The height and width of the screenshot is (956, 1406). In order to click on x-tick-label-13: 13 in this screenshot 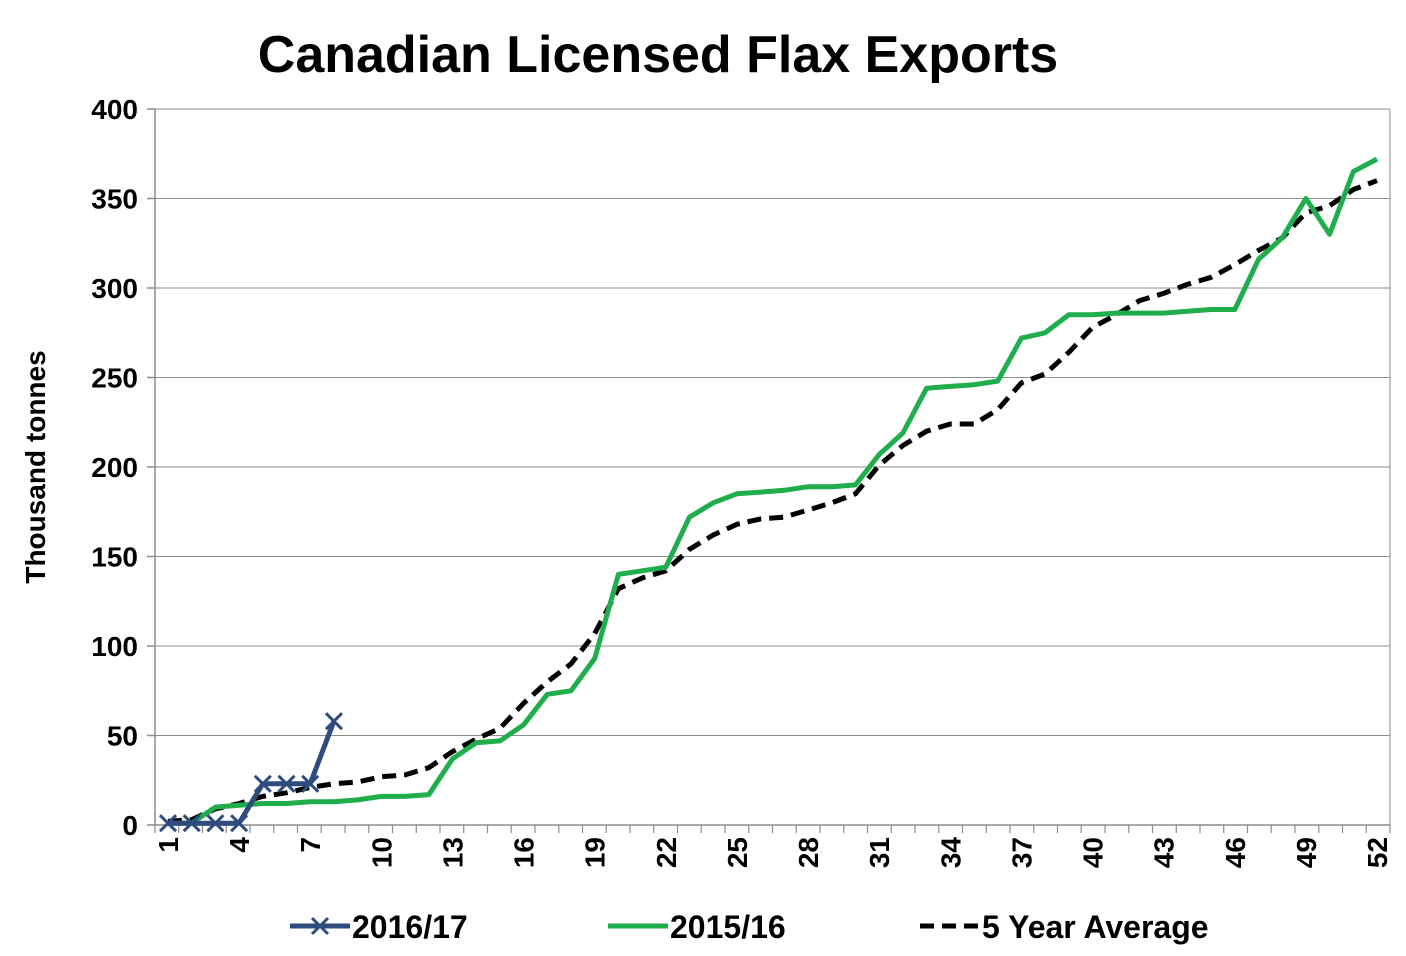, I will do `click(452, 852)`.